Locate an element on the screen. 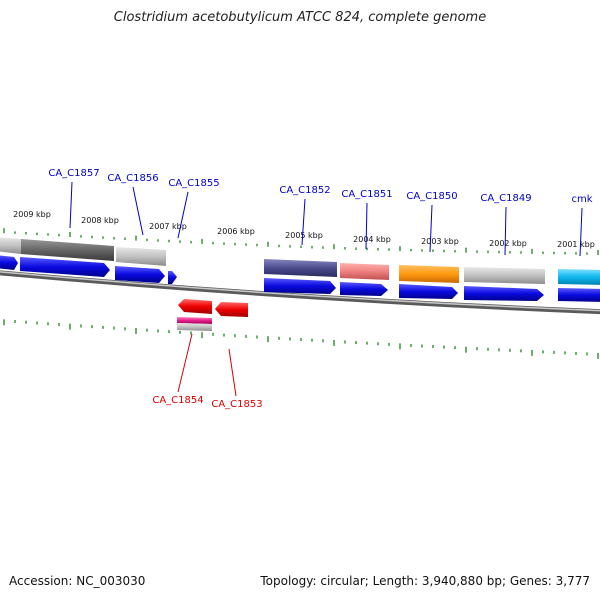 This screenshot has width=600, height=600. scale-label: 2005 kbp is located at coordinates (304, 235).